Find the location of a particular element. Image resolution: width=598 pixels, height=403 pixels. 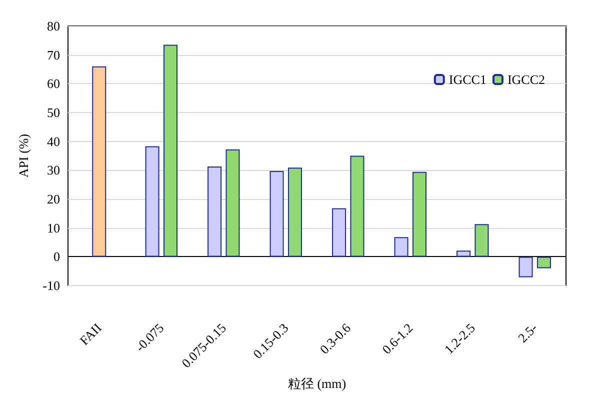

y-tick-label: 40 is located at coordinates (53, 141).